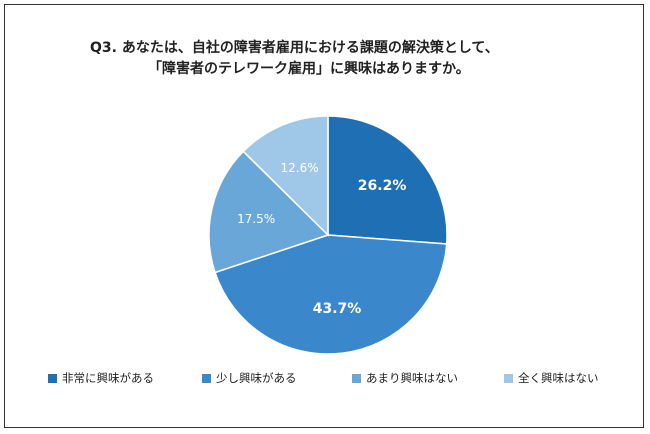  What do you see at coordinates (337, 309) in the screenshot?
I see `pie-data-label-2: 43.7%` at bounding box center [337, 309].